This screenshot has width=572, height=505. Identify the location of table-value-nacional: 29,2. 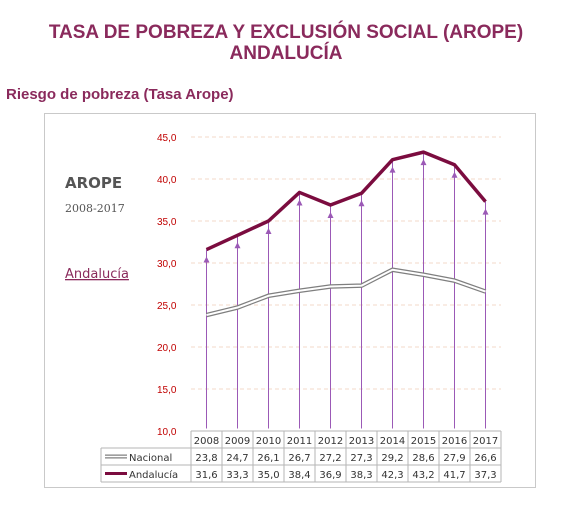
(392, 458).